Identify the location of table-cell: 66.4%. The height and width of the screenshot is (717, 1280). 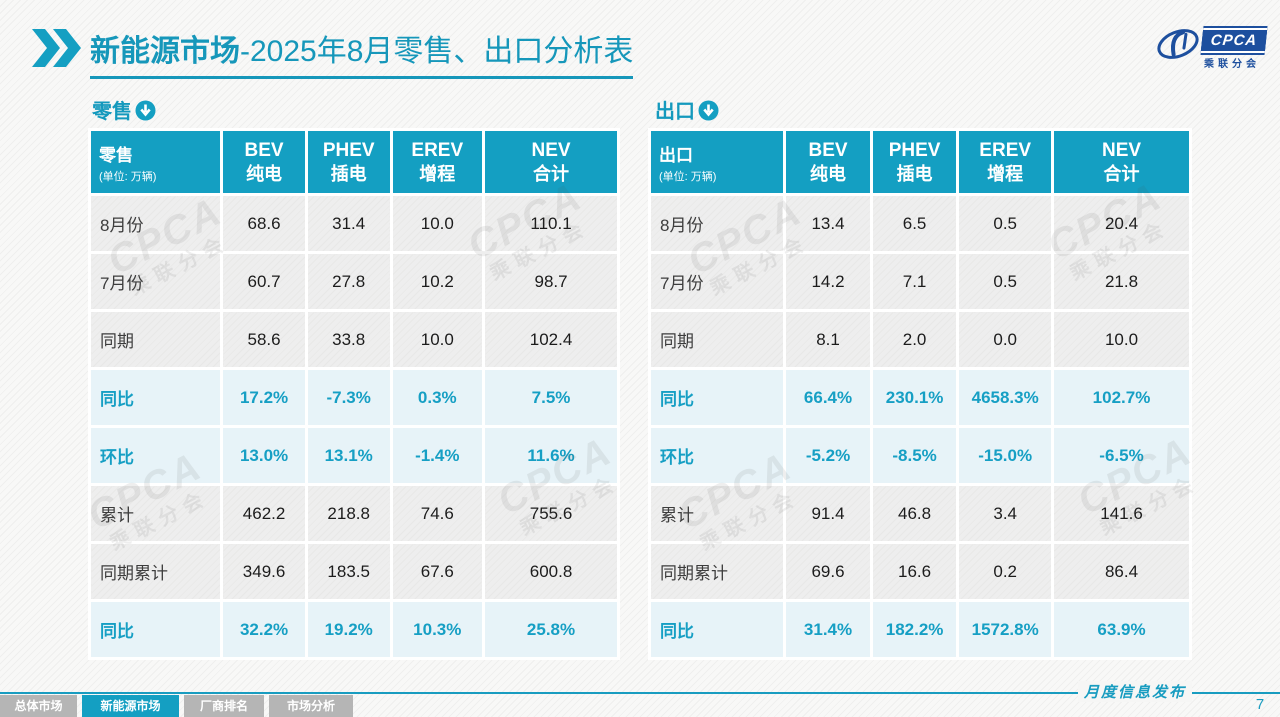
(828, 397).